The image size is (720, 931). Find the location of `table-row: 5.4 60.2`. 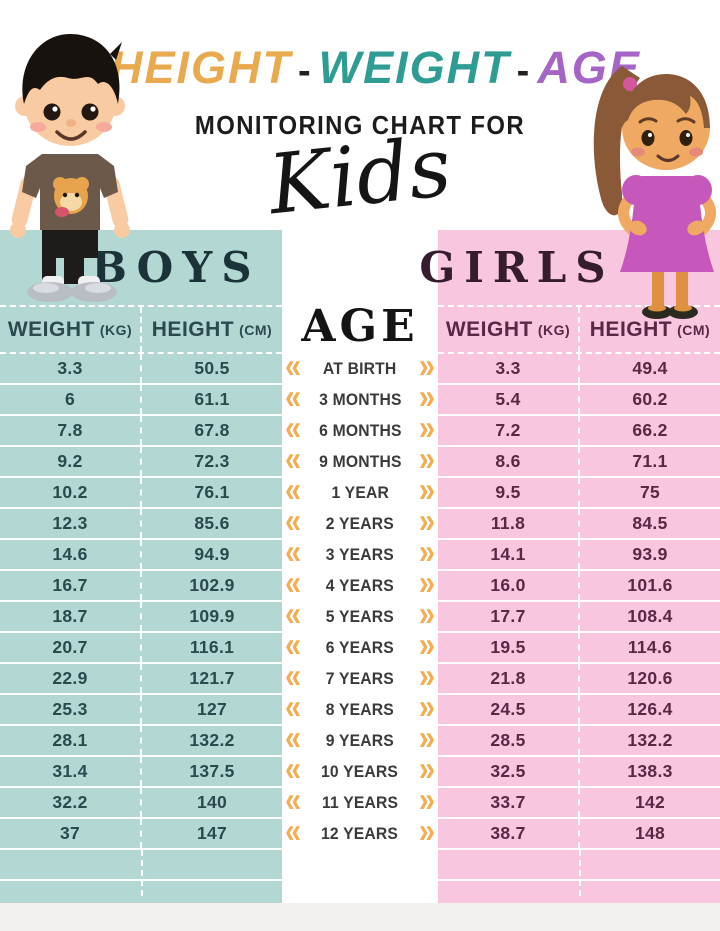

table-row: 5.4 60.2 is located at coordinates (579, 400).